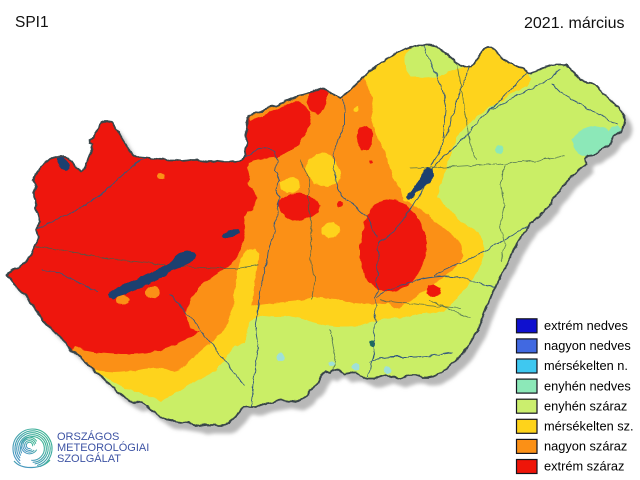  Describe the element at coordinates (585, 446) in the screenshot. I see `svg-text: nagyon száraz` at that location.